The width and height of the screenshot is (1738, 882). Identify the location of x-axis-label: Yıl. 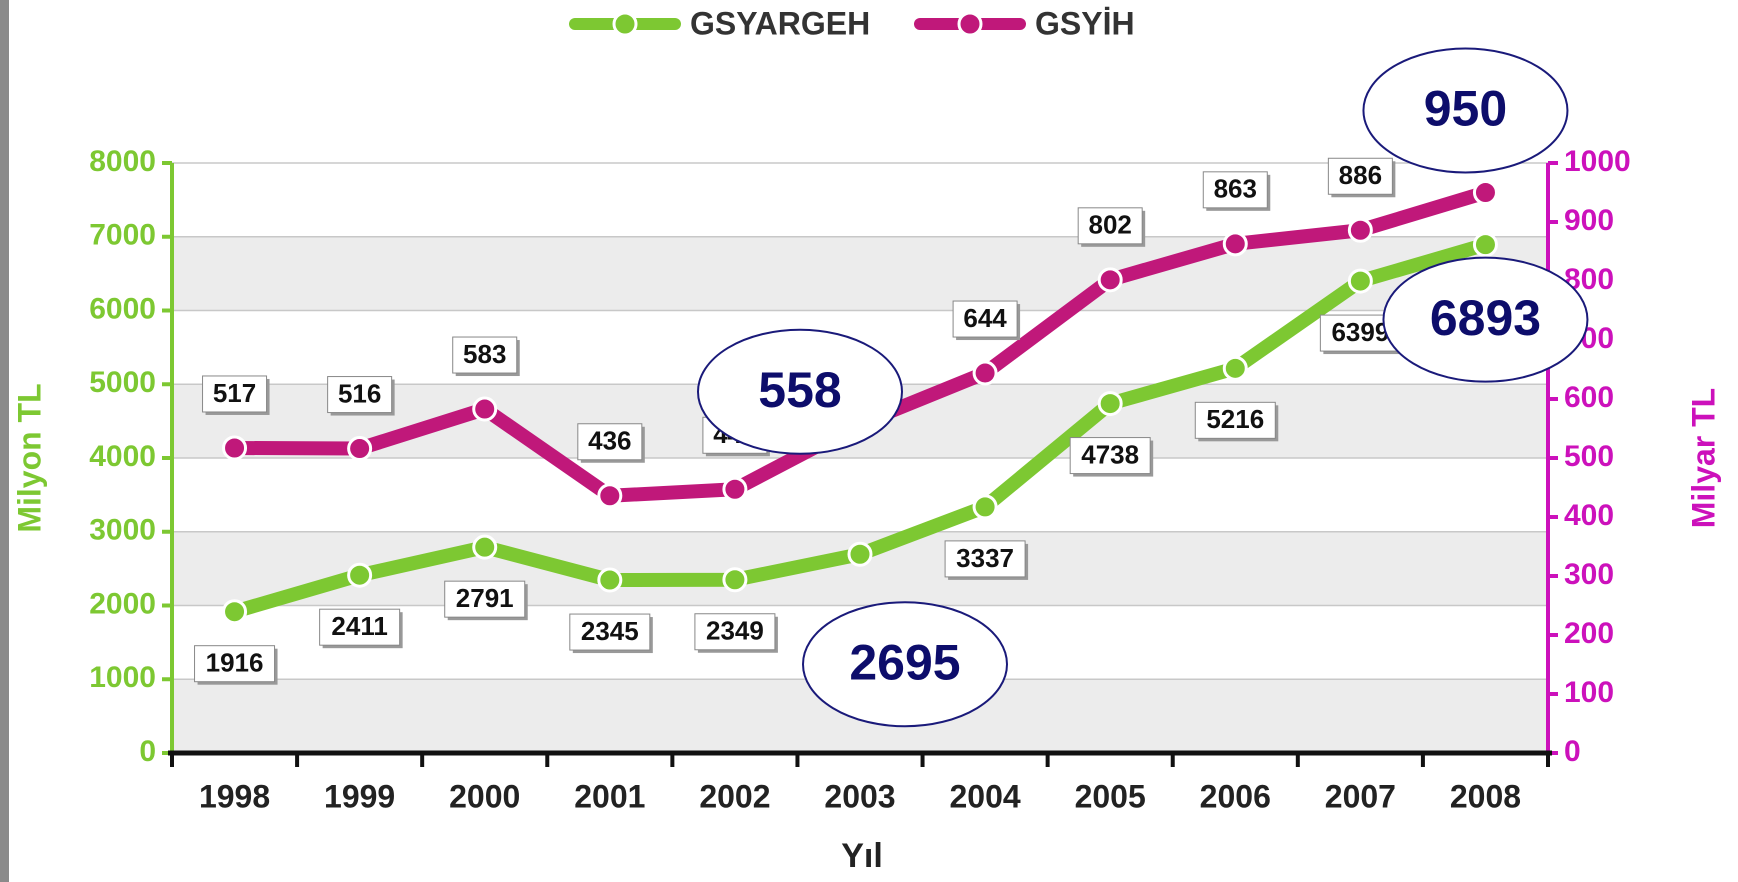
(862, 856).